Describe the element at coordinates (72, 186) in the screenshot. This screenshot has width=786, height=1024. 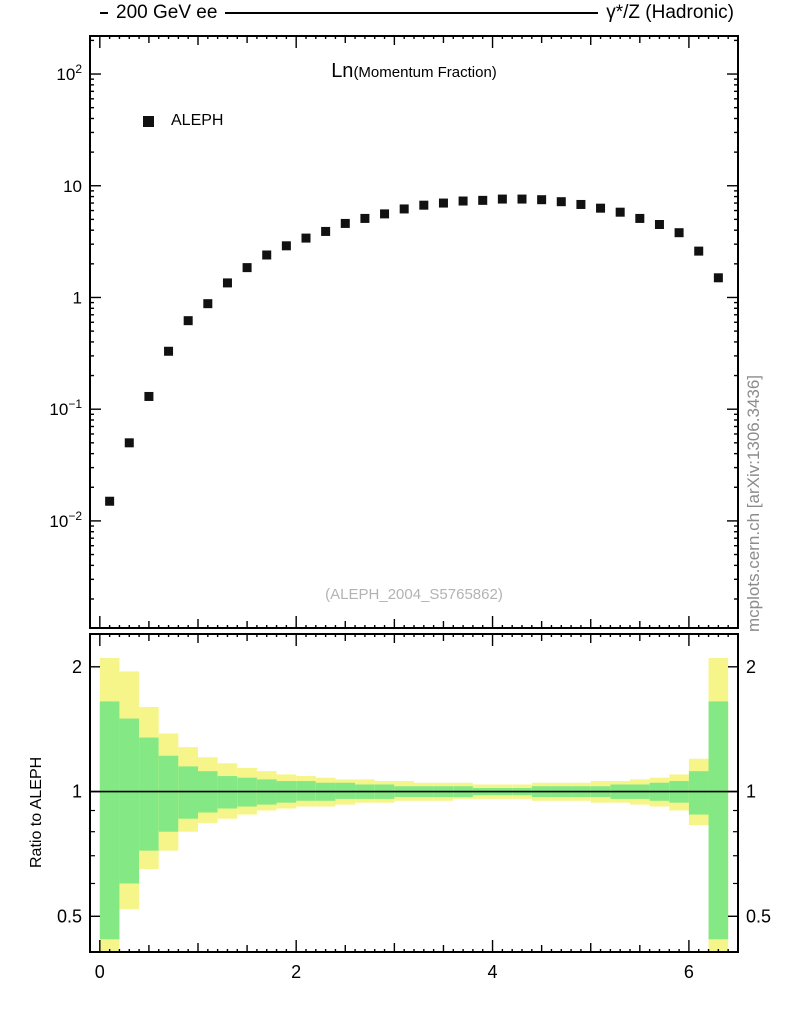
I see `svg-text: 10` at that location.